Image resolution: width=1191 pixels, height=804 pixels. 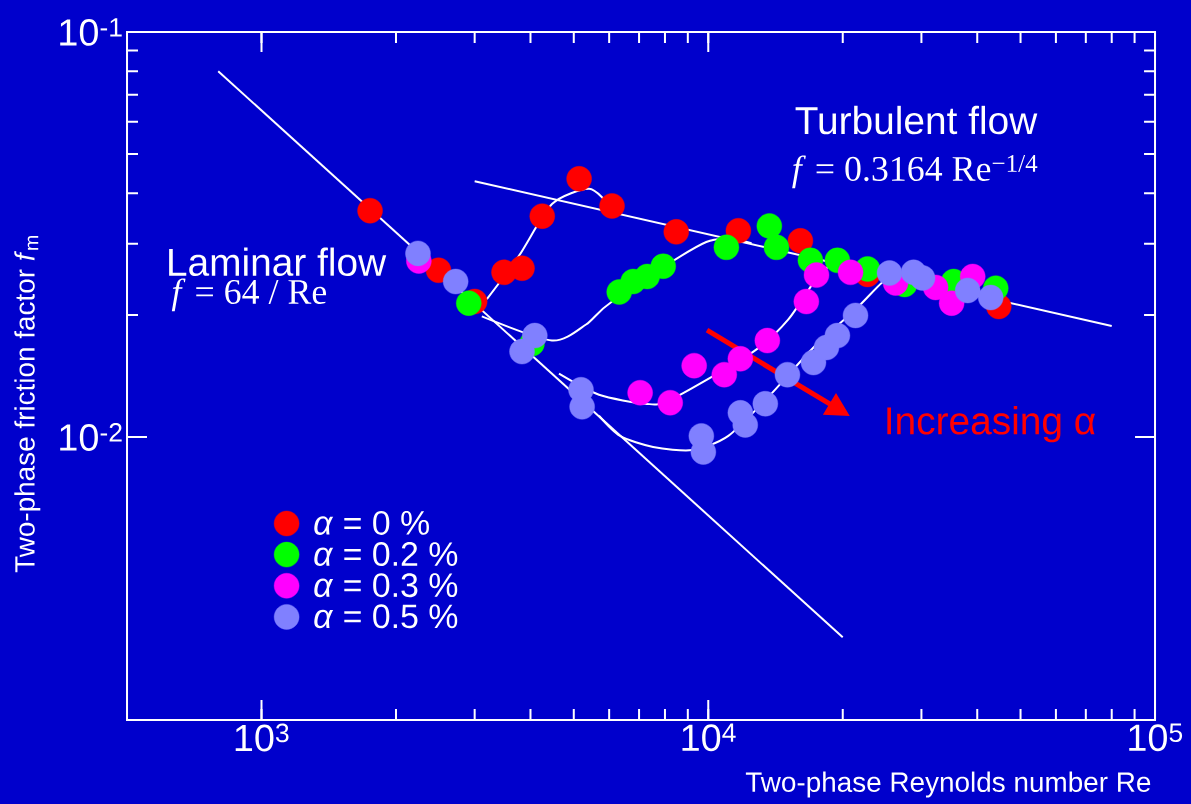 I want to click on annotation: Increasing α, so click(x=991, y=424).